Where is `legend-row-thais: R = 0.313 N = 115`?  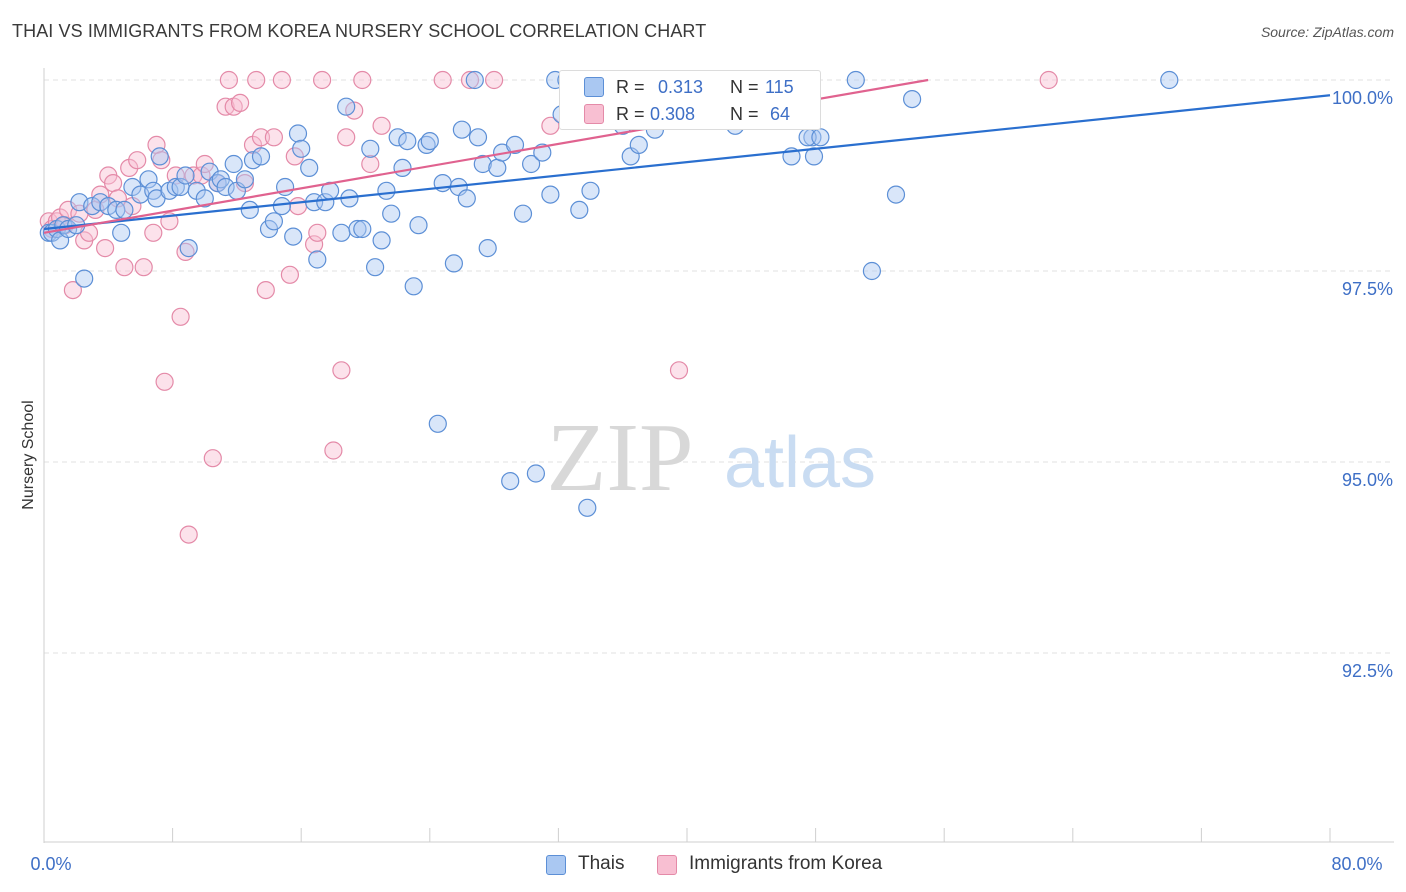 legend-row-thais: R = 0.313 N = 115 is located at coordinates (690, 87).